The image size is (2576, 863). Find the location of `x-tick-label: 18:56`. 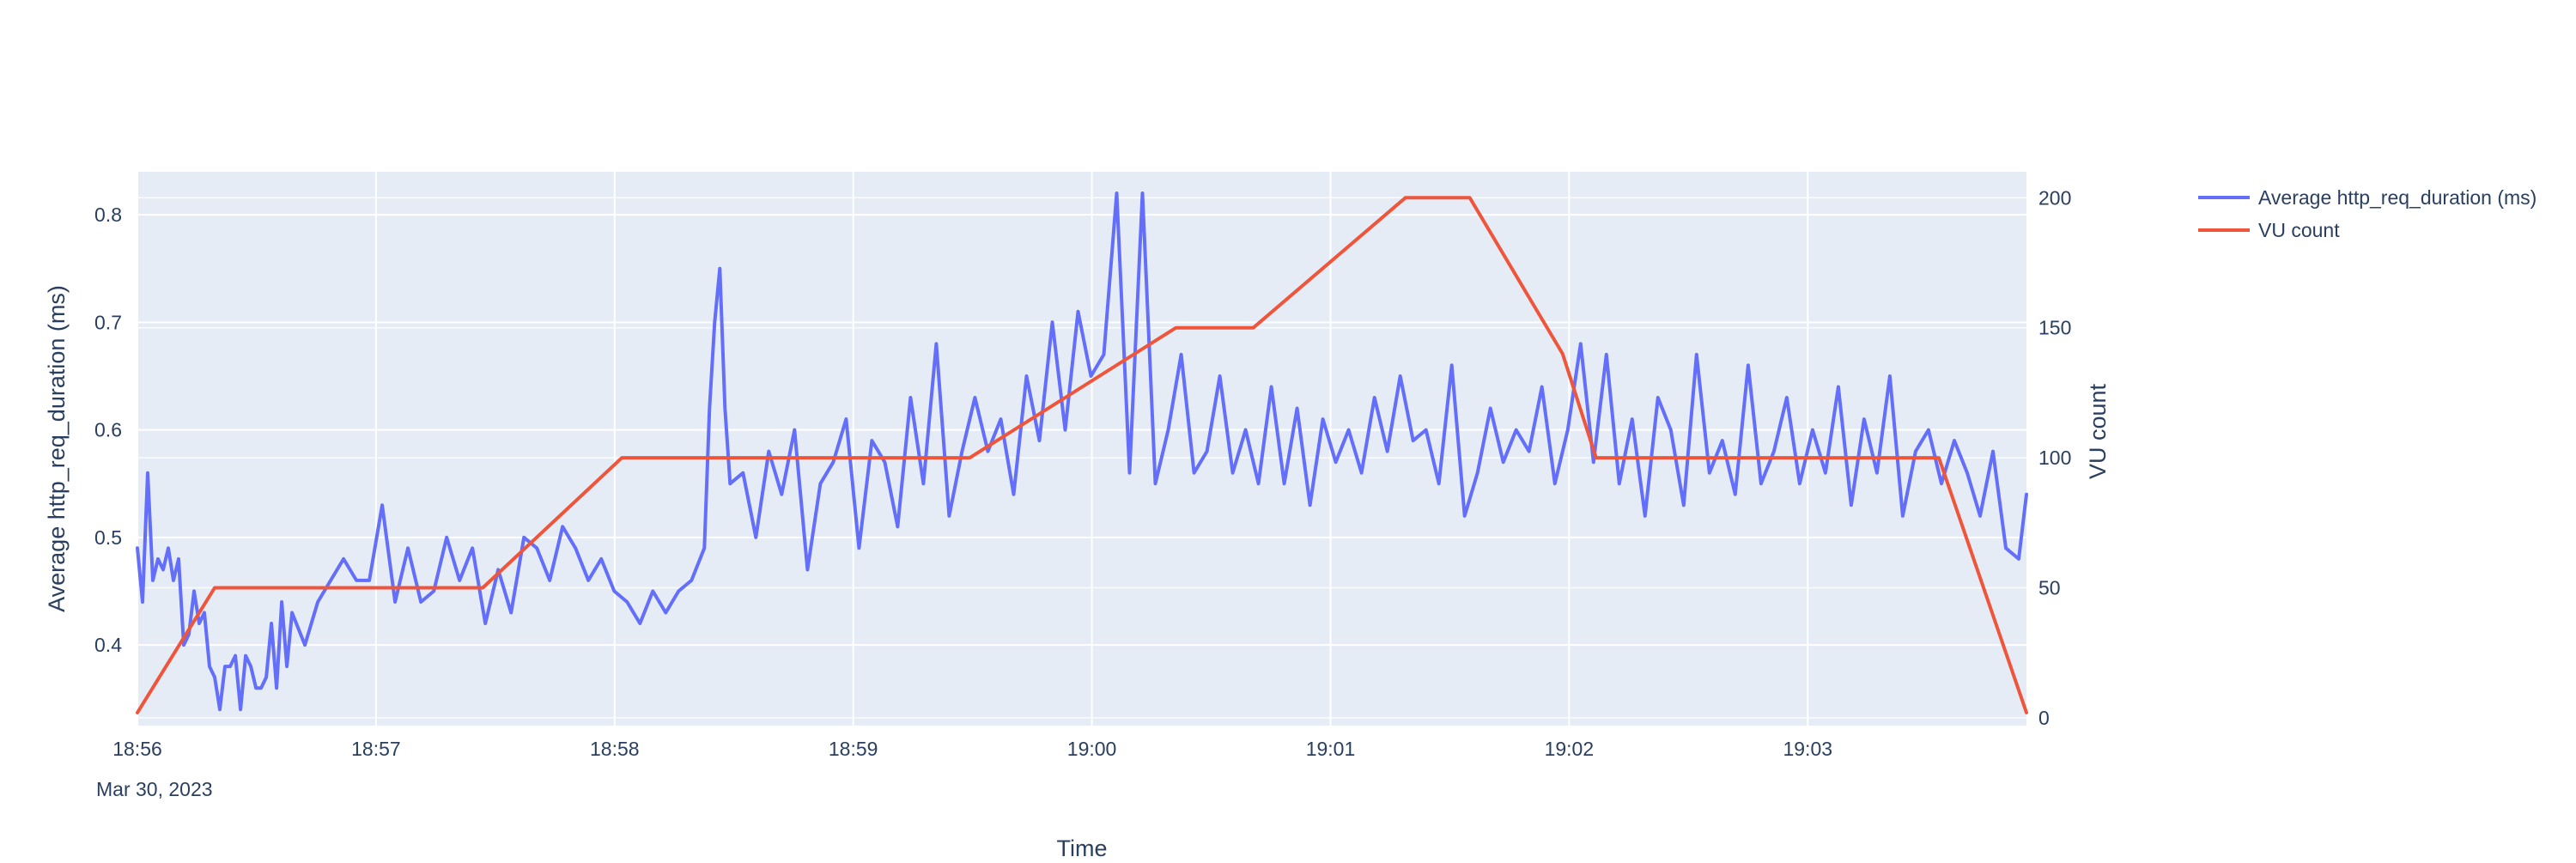

x-tick-label: 18:56 is located at coordinates (137, 749).